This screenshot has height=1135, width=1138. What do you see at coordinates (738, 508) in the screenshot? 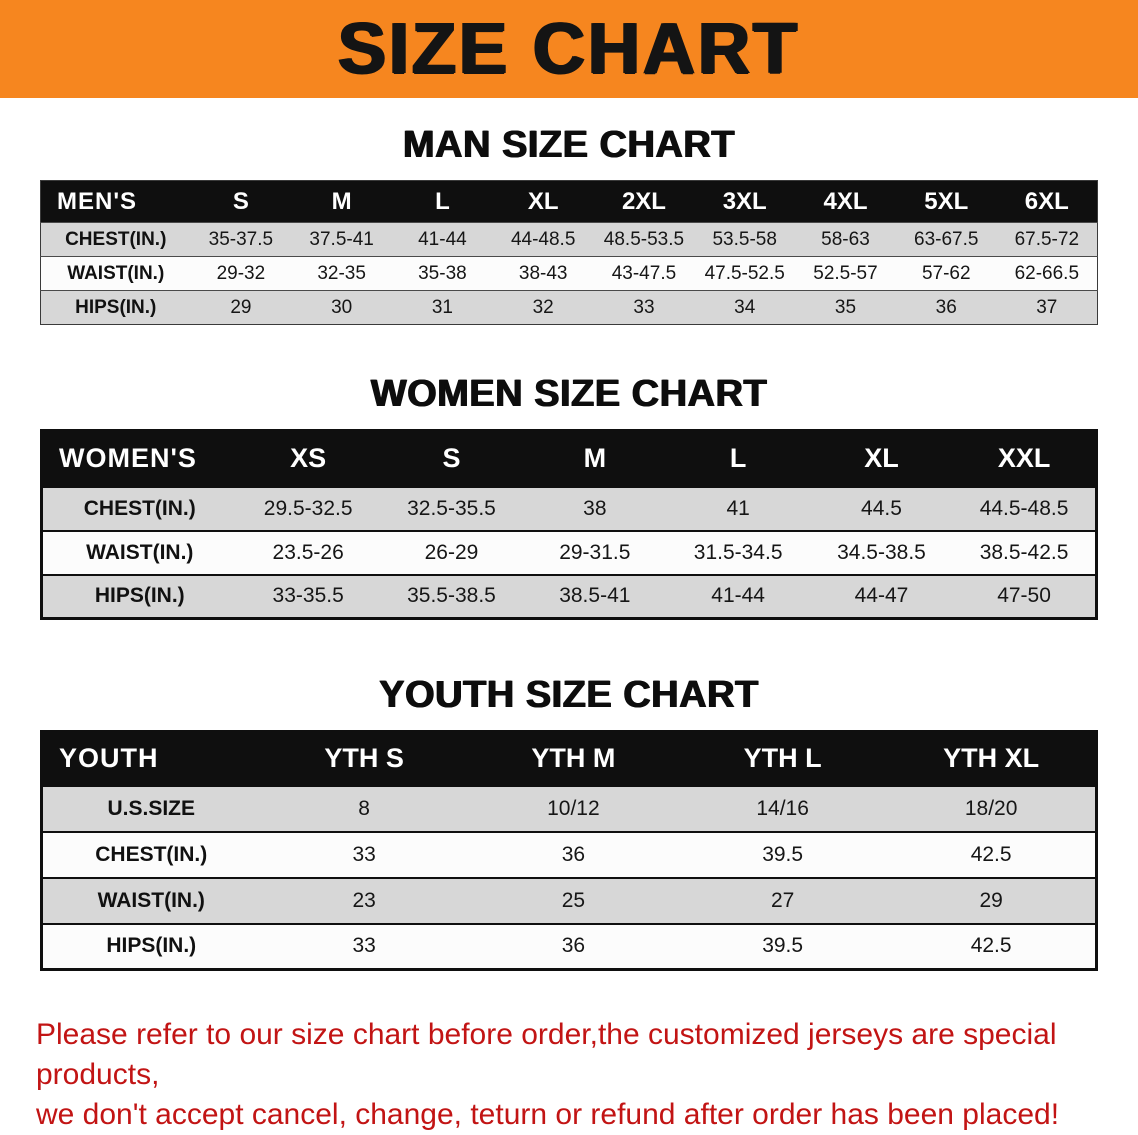
I see `size-value-cell: 41` at bounding box center [738, 508].